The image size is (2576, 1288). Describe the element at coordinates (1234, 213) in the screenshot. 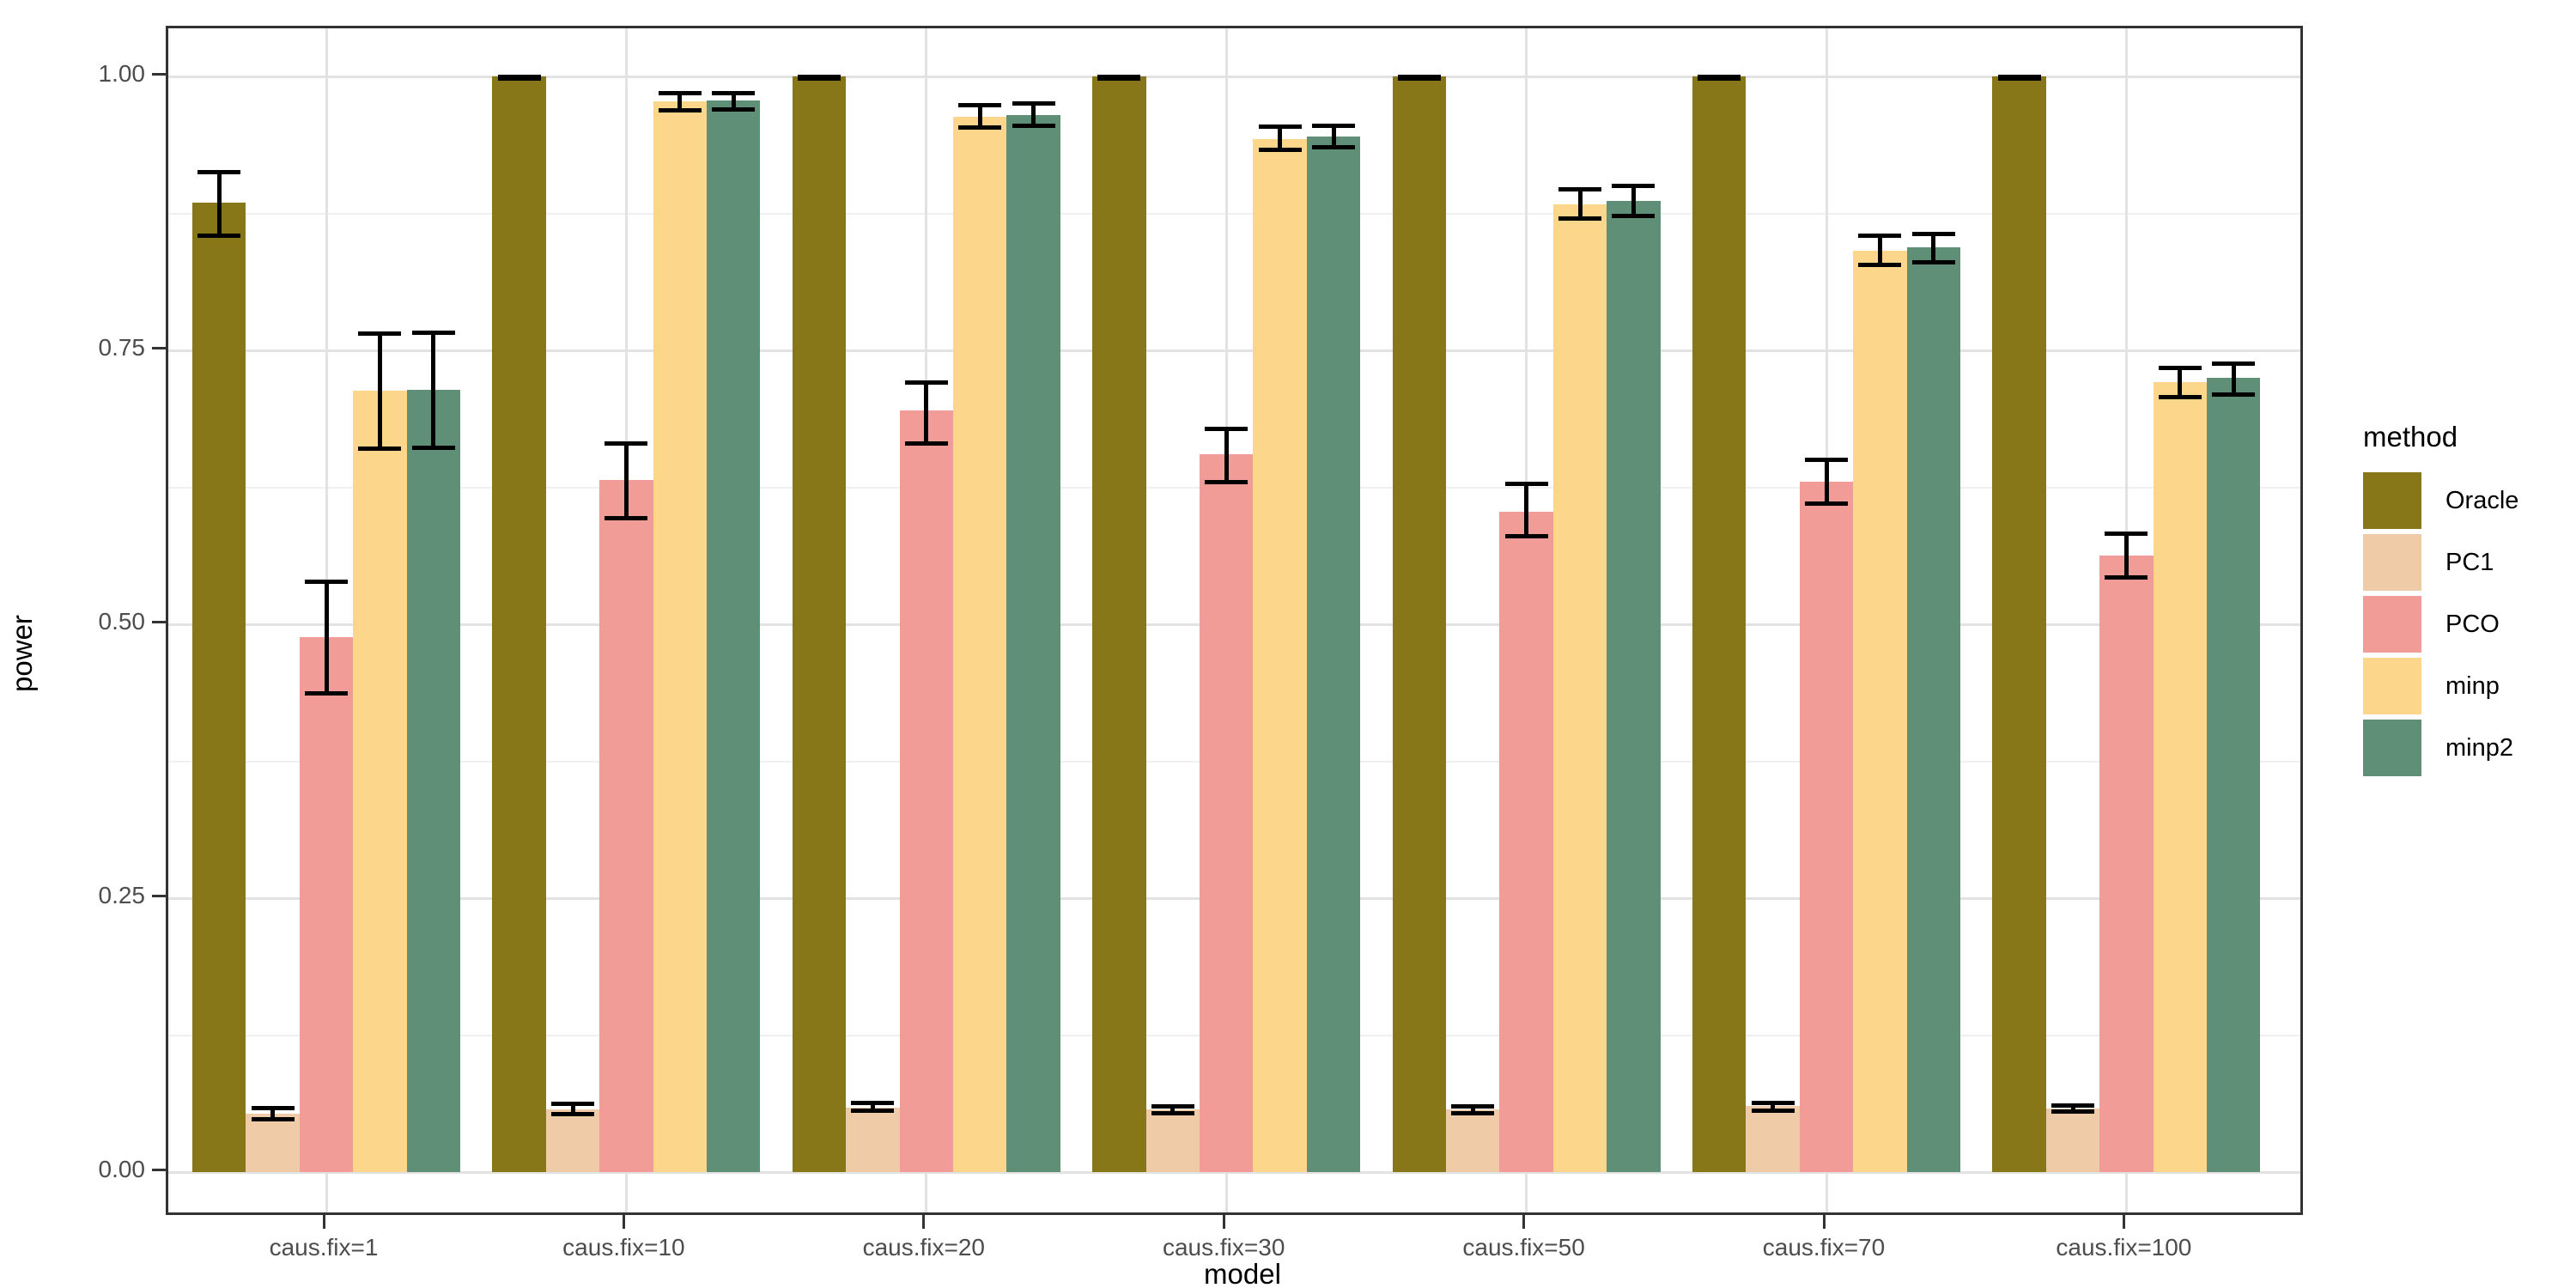

I see `gridline-minor` at that location.